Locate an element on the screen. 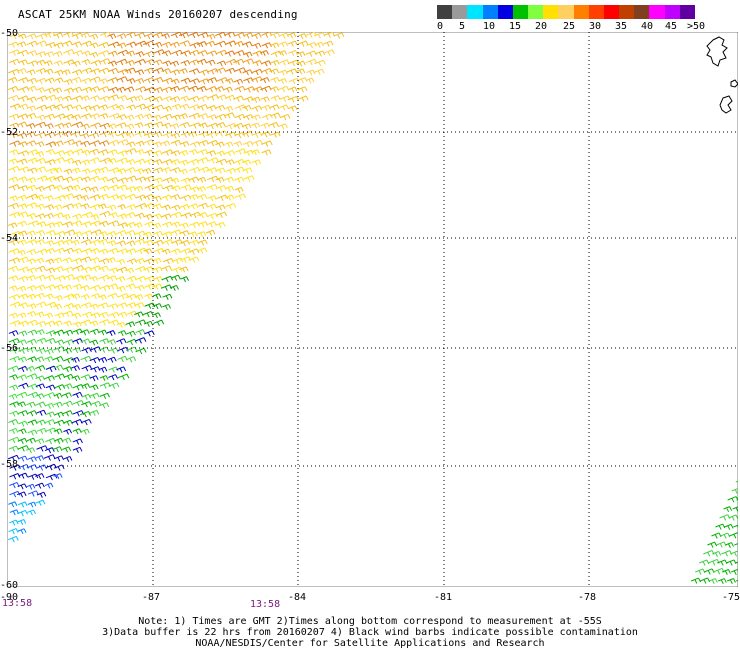  latitude-label: -56 is located at coordinates (9, 348).